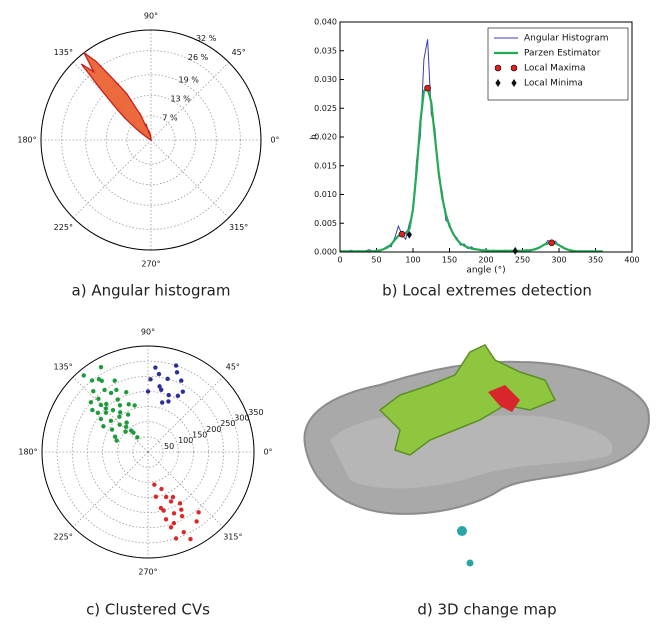  Describe the element at coordinates (325, 22) in the screenshot. I see `y-tick-label: 0.040` at that location.